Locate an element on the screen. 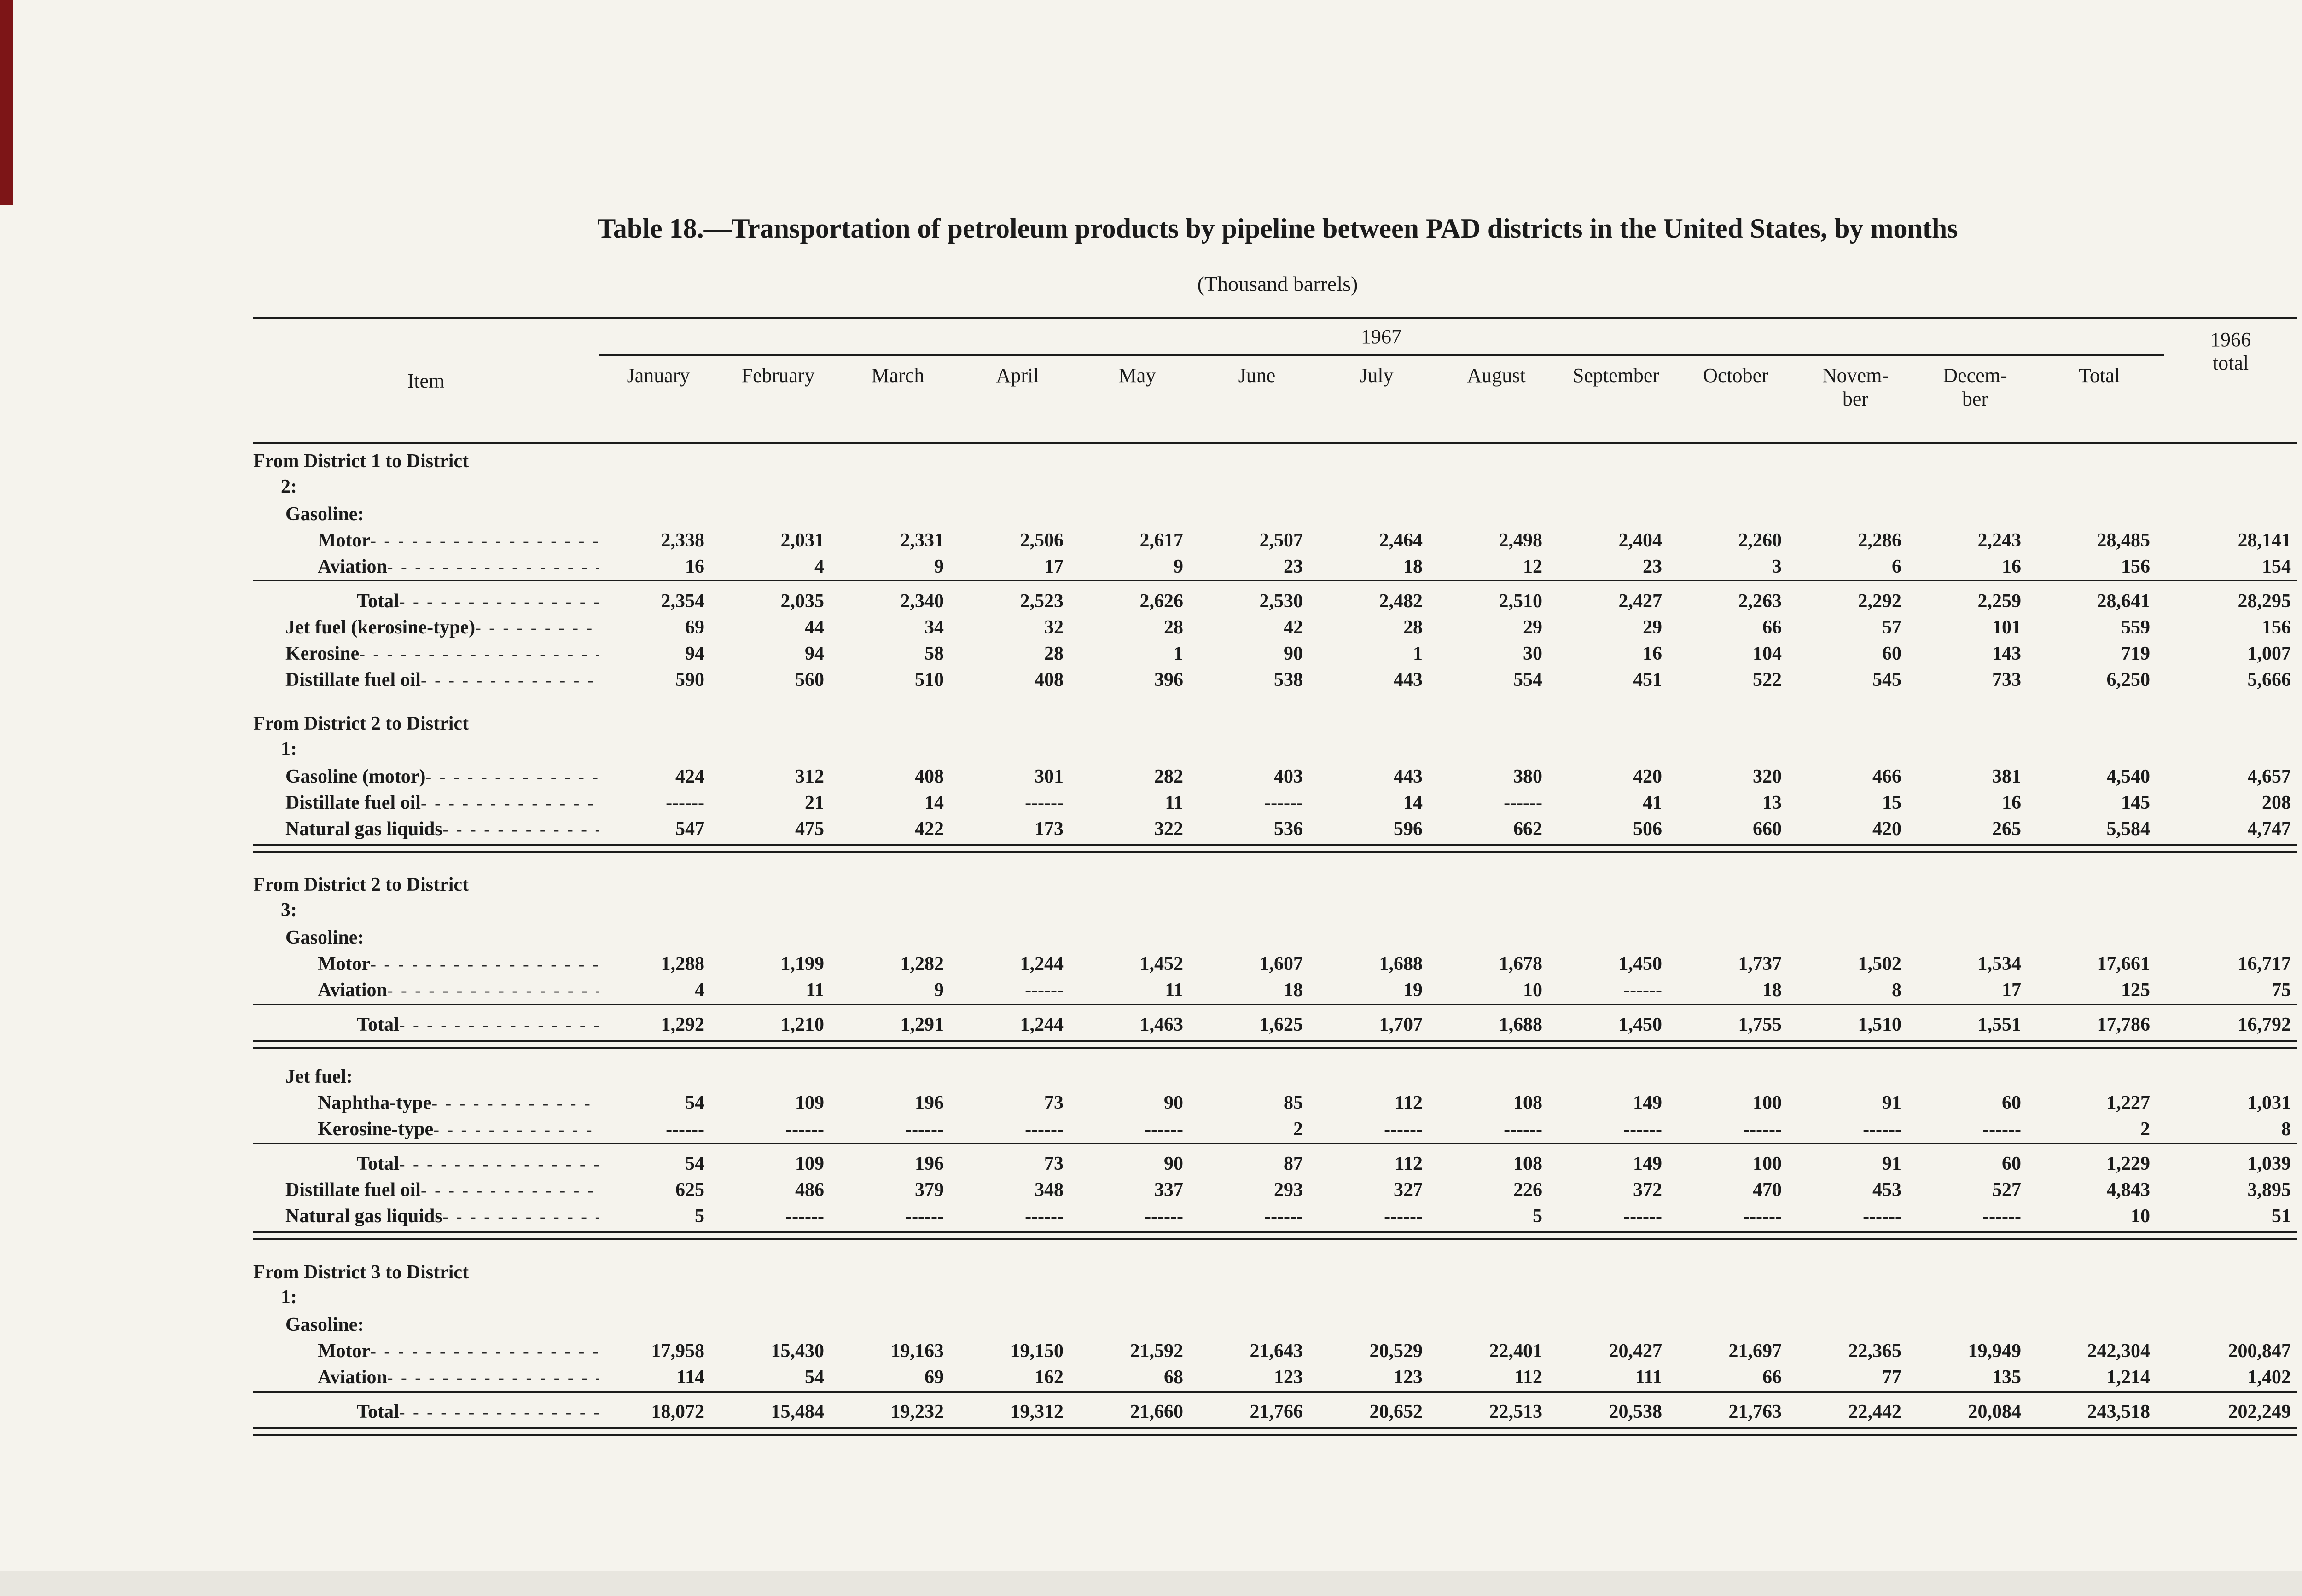  row-label-cell: Distillate fuel oil is located at coordinates (426, 802).